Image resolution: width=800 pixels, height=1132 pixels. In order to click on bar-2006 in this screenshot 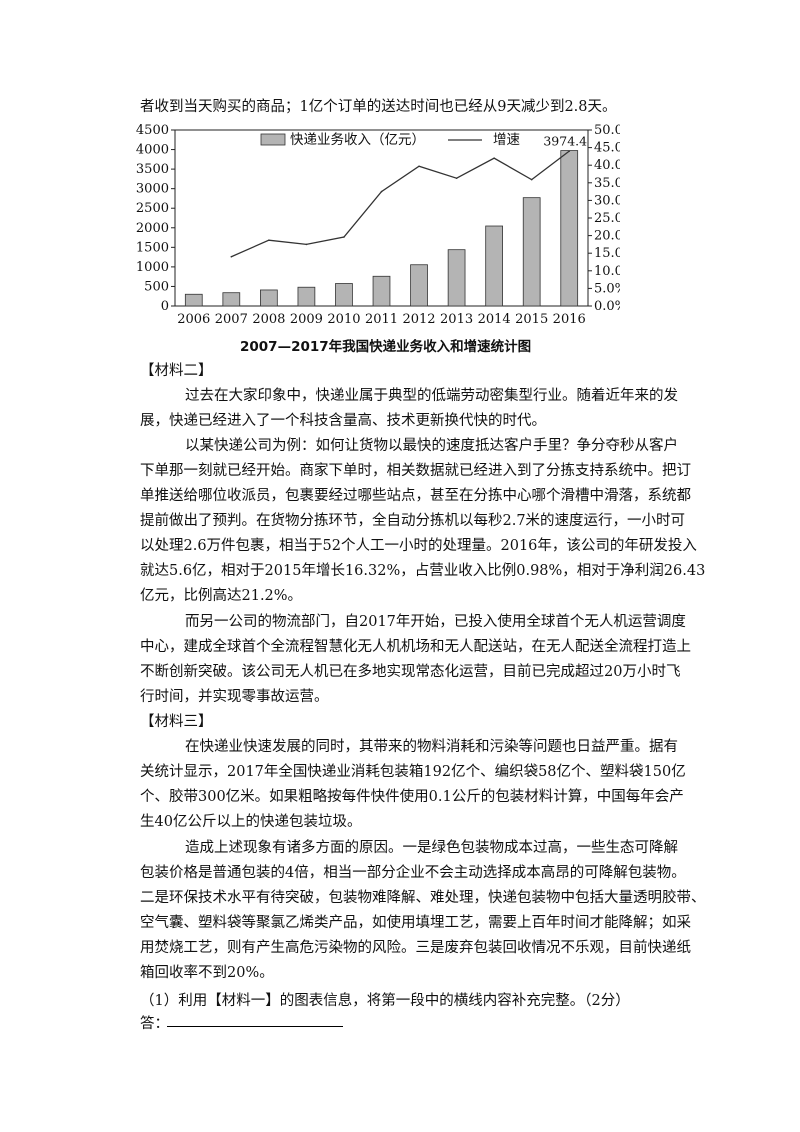, I will do `click(193, 300)`.